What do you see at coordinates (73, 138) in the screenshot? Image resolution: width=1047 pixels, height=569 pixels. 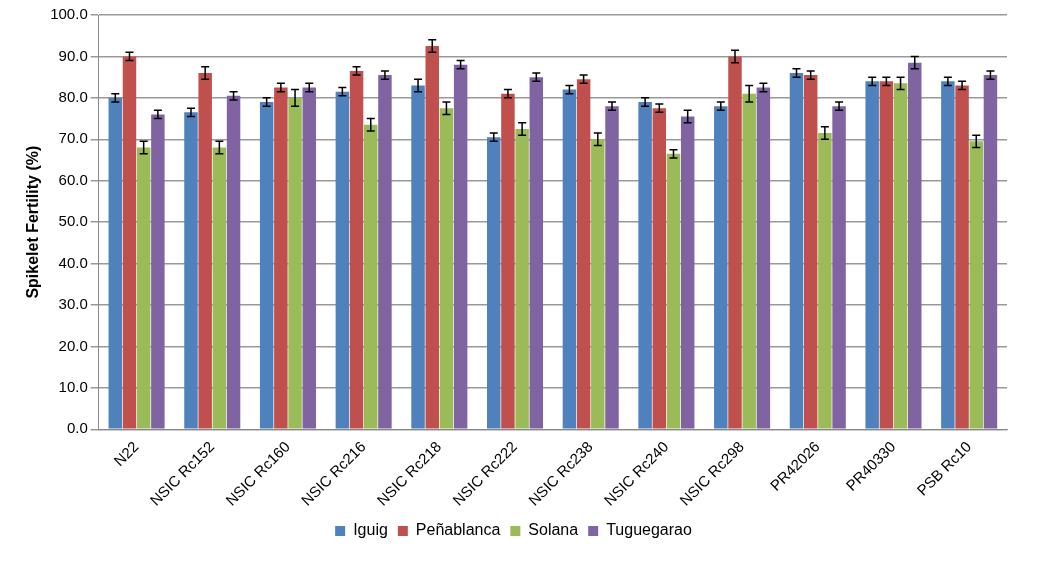 I see `y-tick-label: 70.0` at bounding box center [73, 138].